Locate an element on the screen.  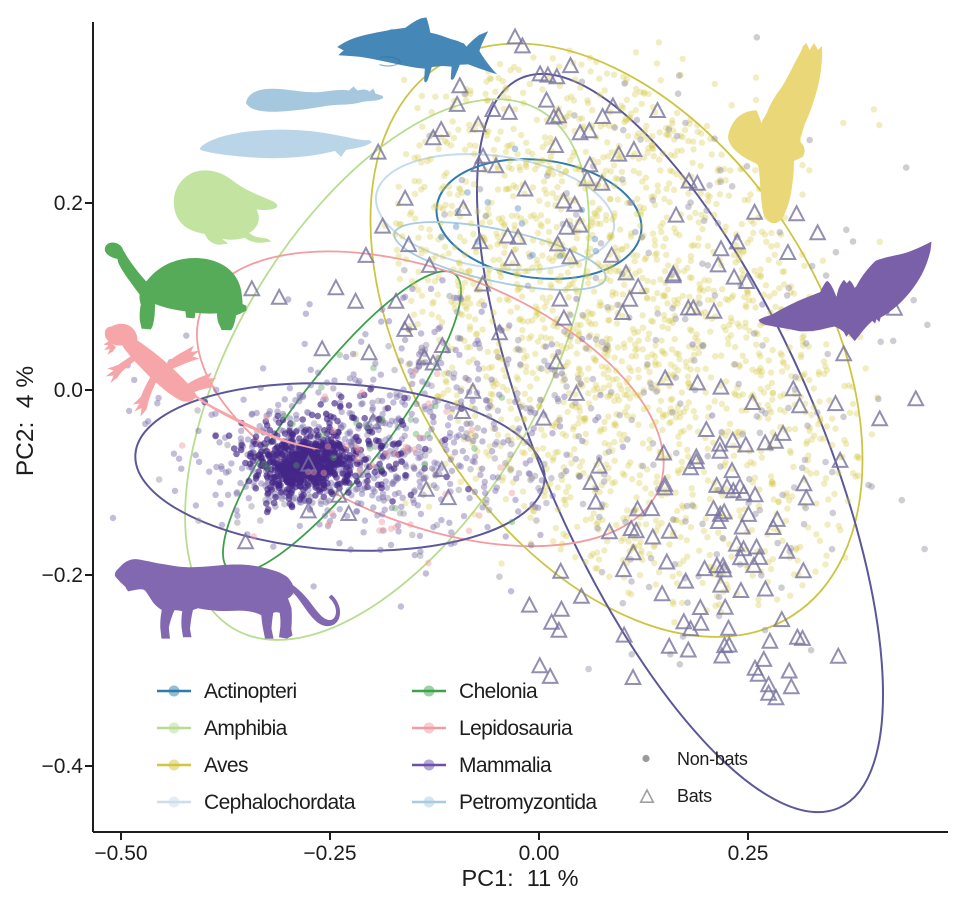
svg-text: Aves is located at coordinates (226, 765).